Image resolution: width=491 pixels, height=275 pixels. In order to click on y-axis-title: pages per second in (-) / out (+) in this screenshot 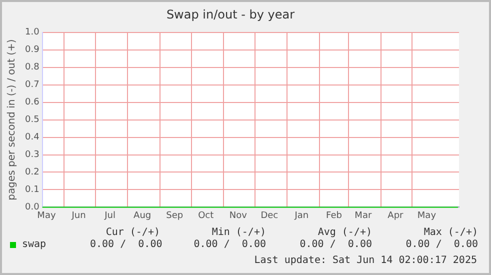, I will do `click(12, 119)`.